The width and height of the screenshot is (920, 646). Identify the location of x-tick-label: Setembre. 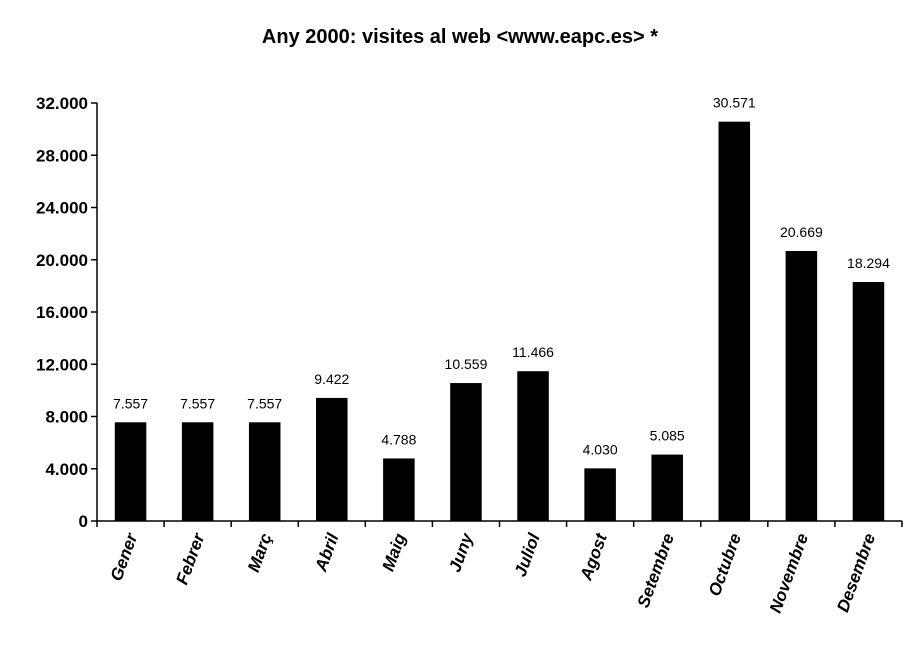
(656, 570).